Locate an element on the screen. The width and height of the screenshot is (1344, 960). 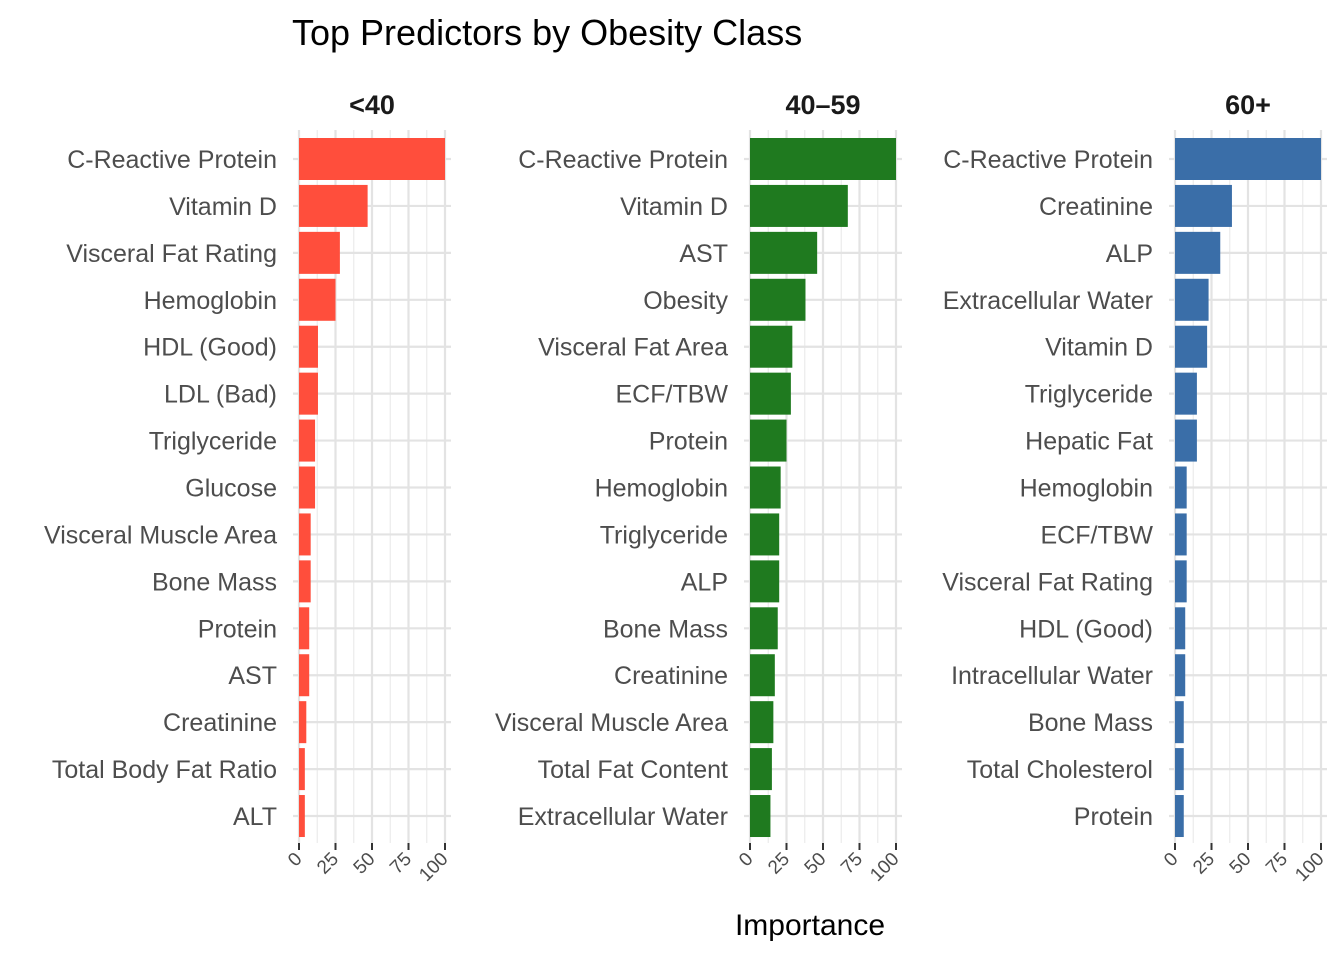
chart-title: Top Predictors by Obesity Class is located at coordinates (547, 32).